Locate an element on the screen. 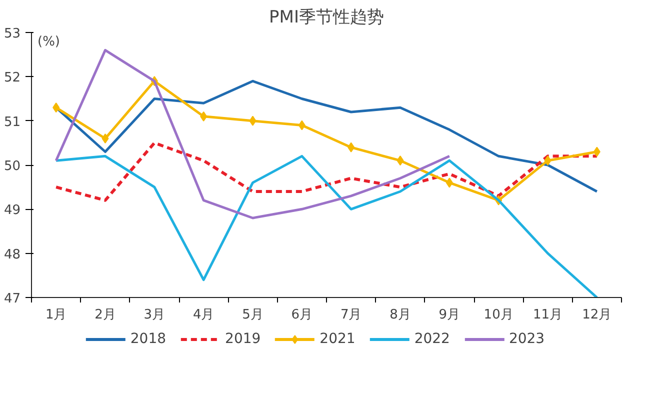  y-tick-label: 47 is located at coordinates (12, 299).